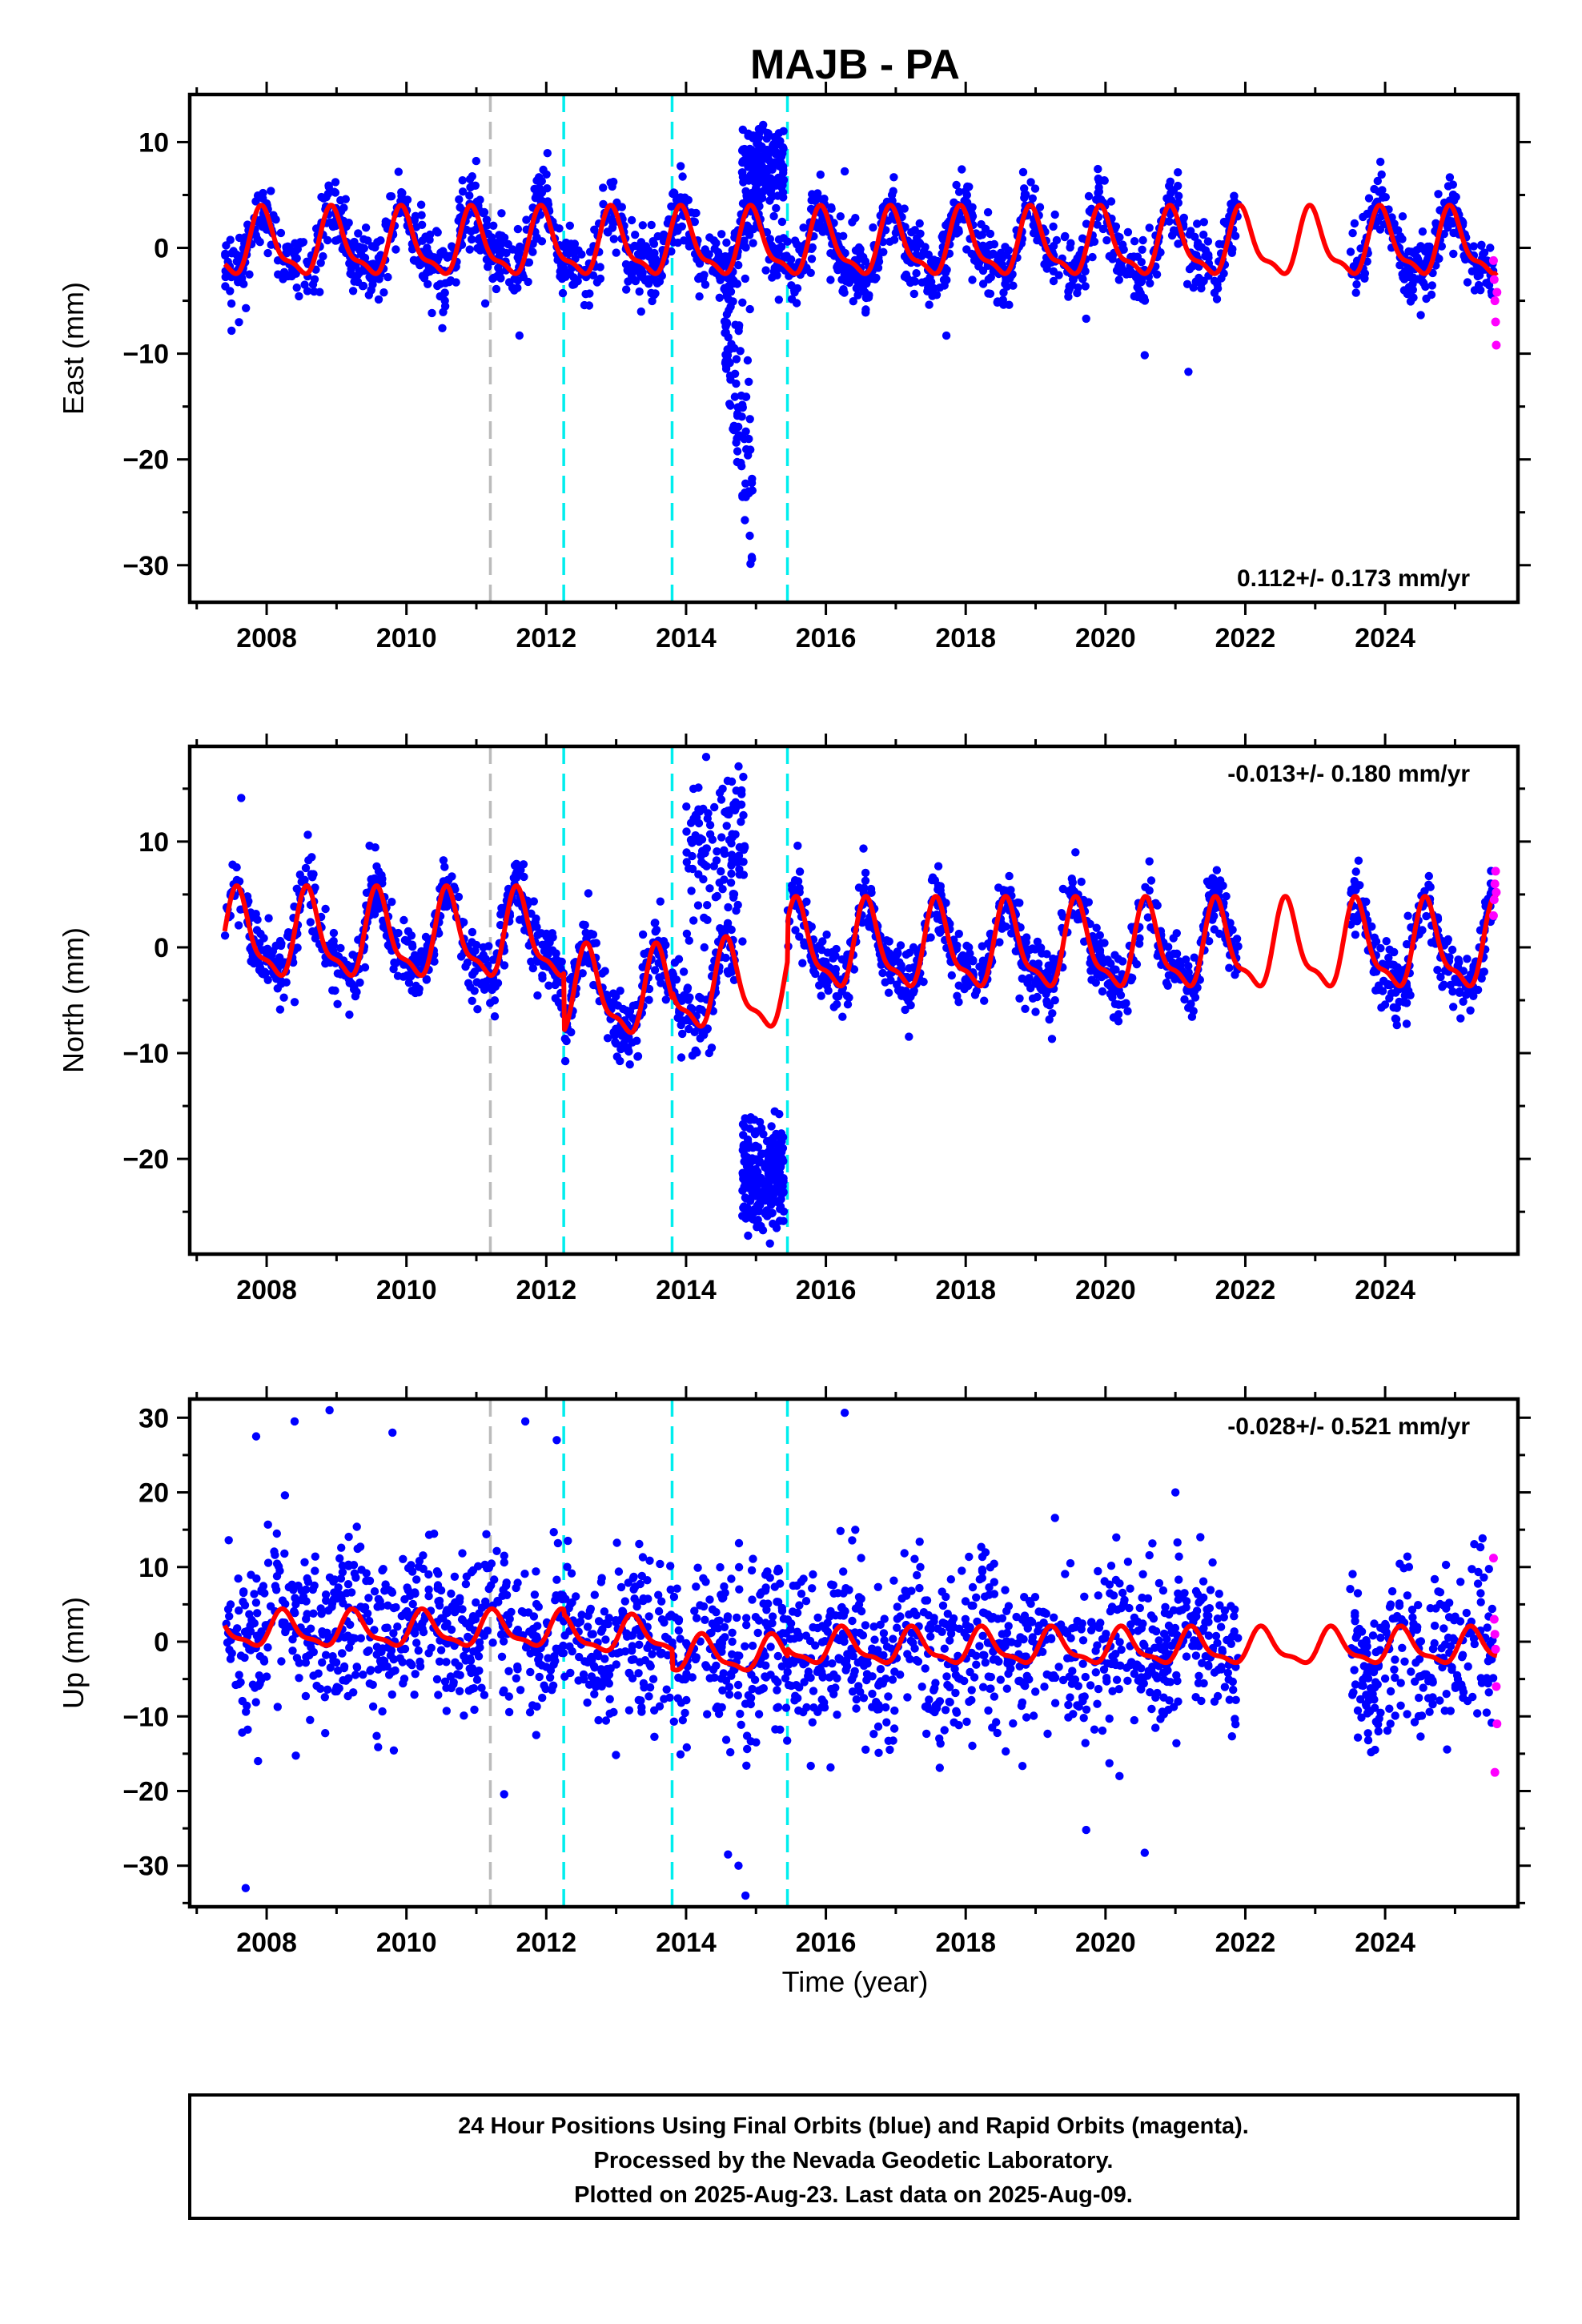 The width and height of the screenshot is (1582, 2324). Describe the element at coordinates (1354, 578) in the screenshot. I see `velocity-rate: 0.112+/- 0.173 mm/yr` at that location.